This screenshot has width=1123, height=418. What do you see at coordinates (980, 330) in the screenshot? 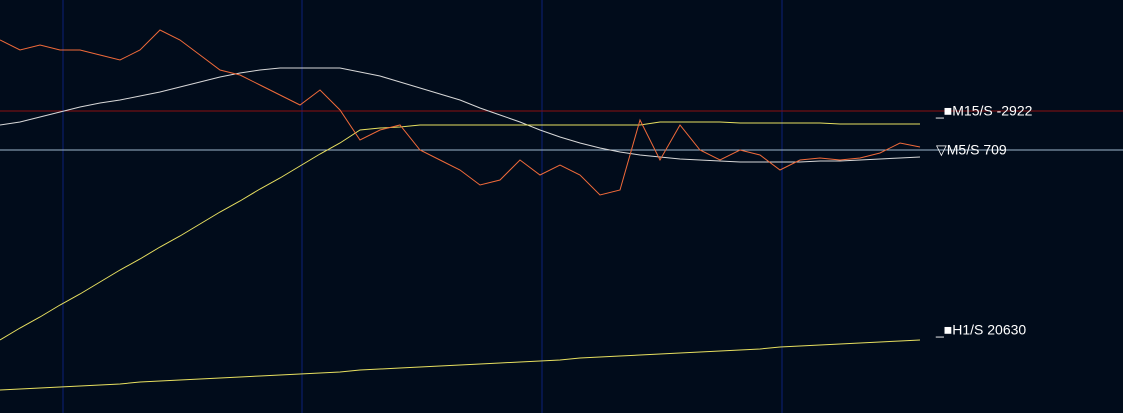
I see `level-label: _■H1/S 20630` at bounding box center [980, 330].